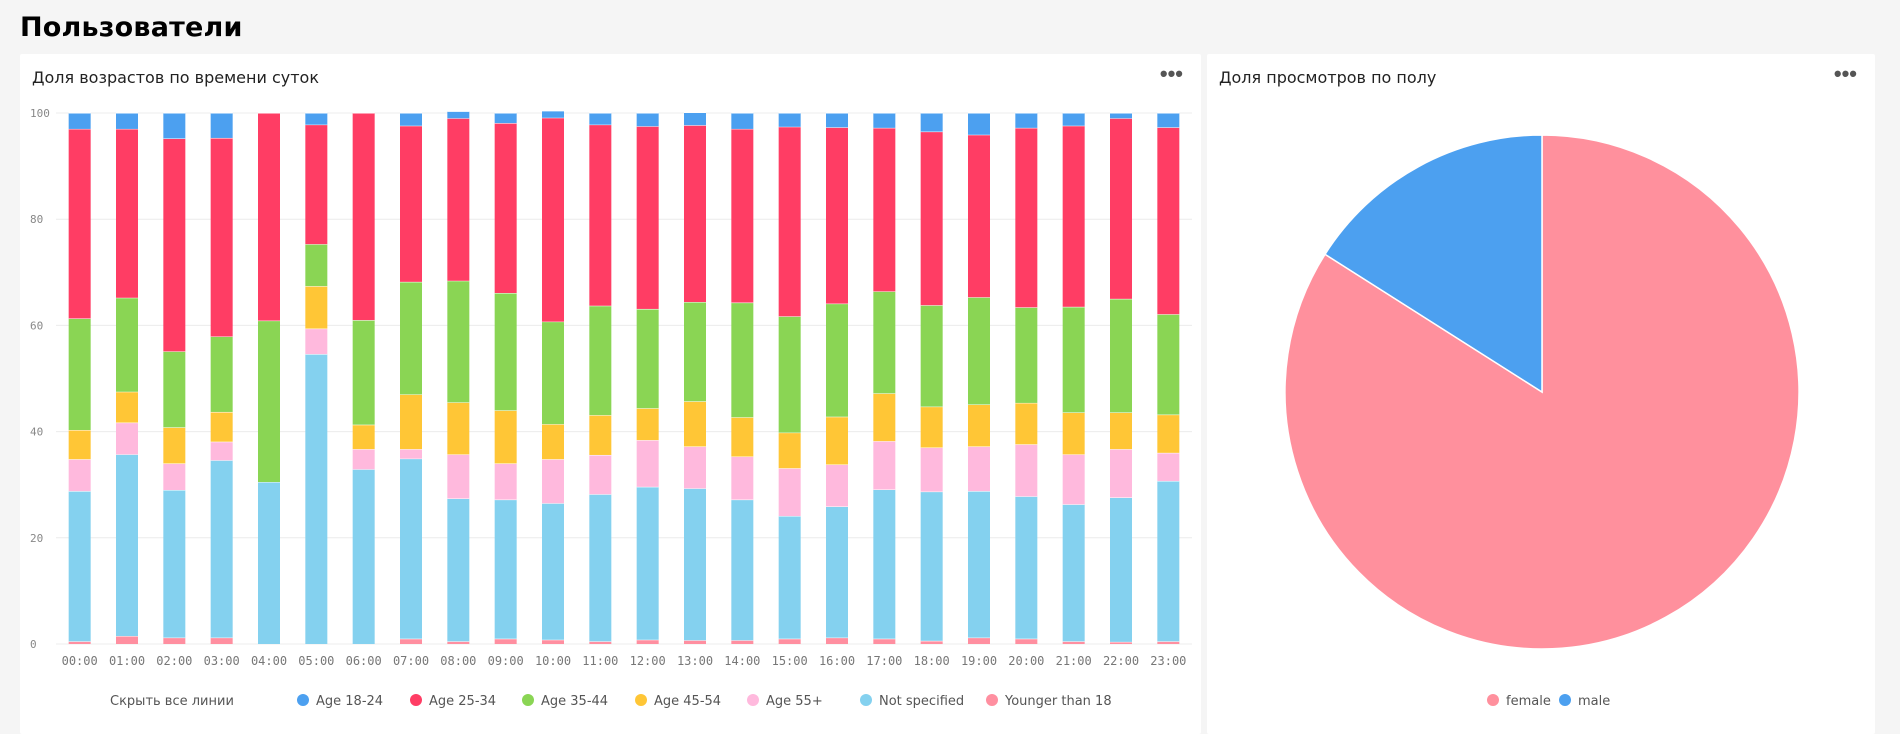 This screenshot has width=1900, height=734. I want to click on gender-card-menu-button: •••, so click(1845, 73).